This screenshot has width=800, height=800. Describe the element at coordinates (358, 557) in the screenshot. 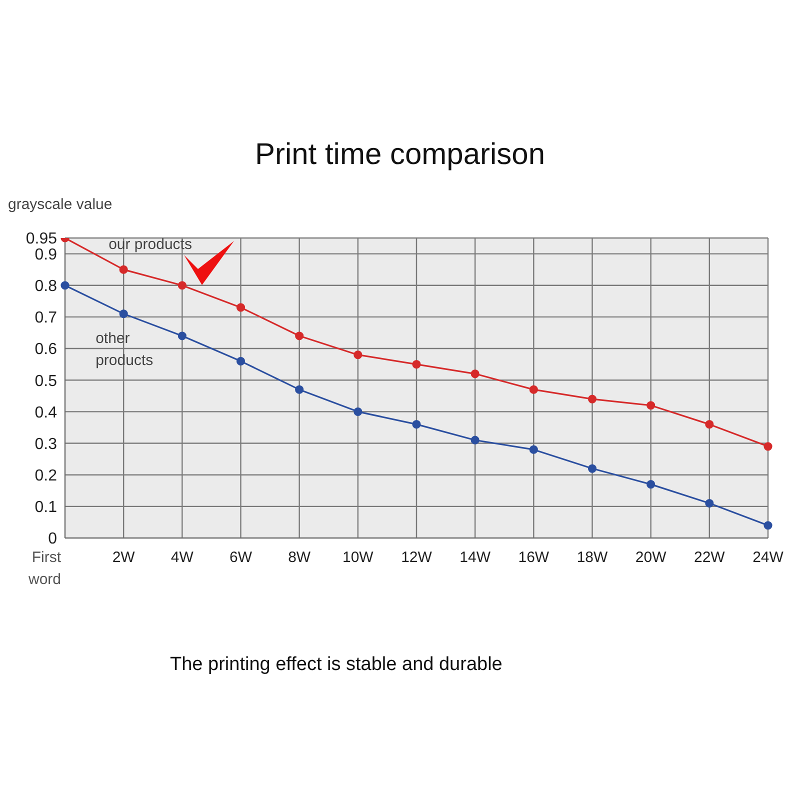

I see `x-tick-label: 10W` at that location.